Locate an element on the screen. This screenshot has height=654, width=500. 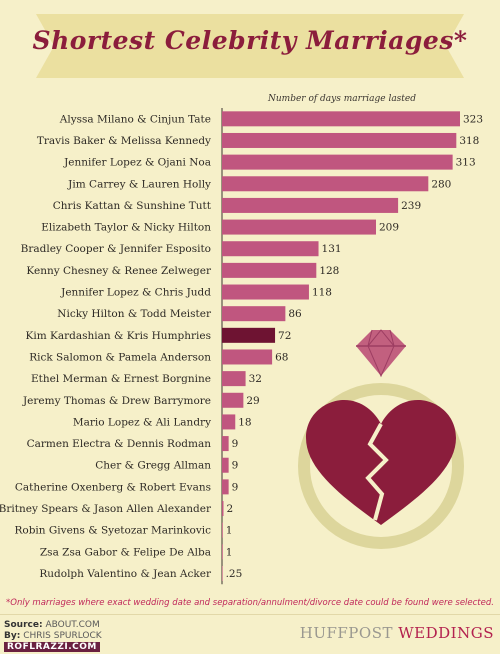
category-label: Nicky Hilton & Todd Meister is located at coordinates (134, 314).